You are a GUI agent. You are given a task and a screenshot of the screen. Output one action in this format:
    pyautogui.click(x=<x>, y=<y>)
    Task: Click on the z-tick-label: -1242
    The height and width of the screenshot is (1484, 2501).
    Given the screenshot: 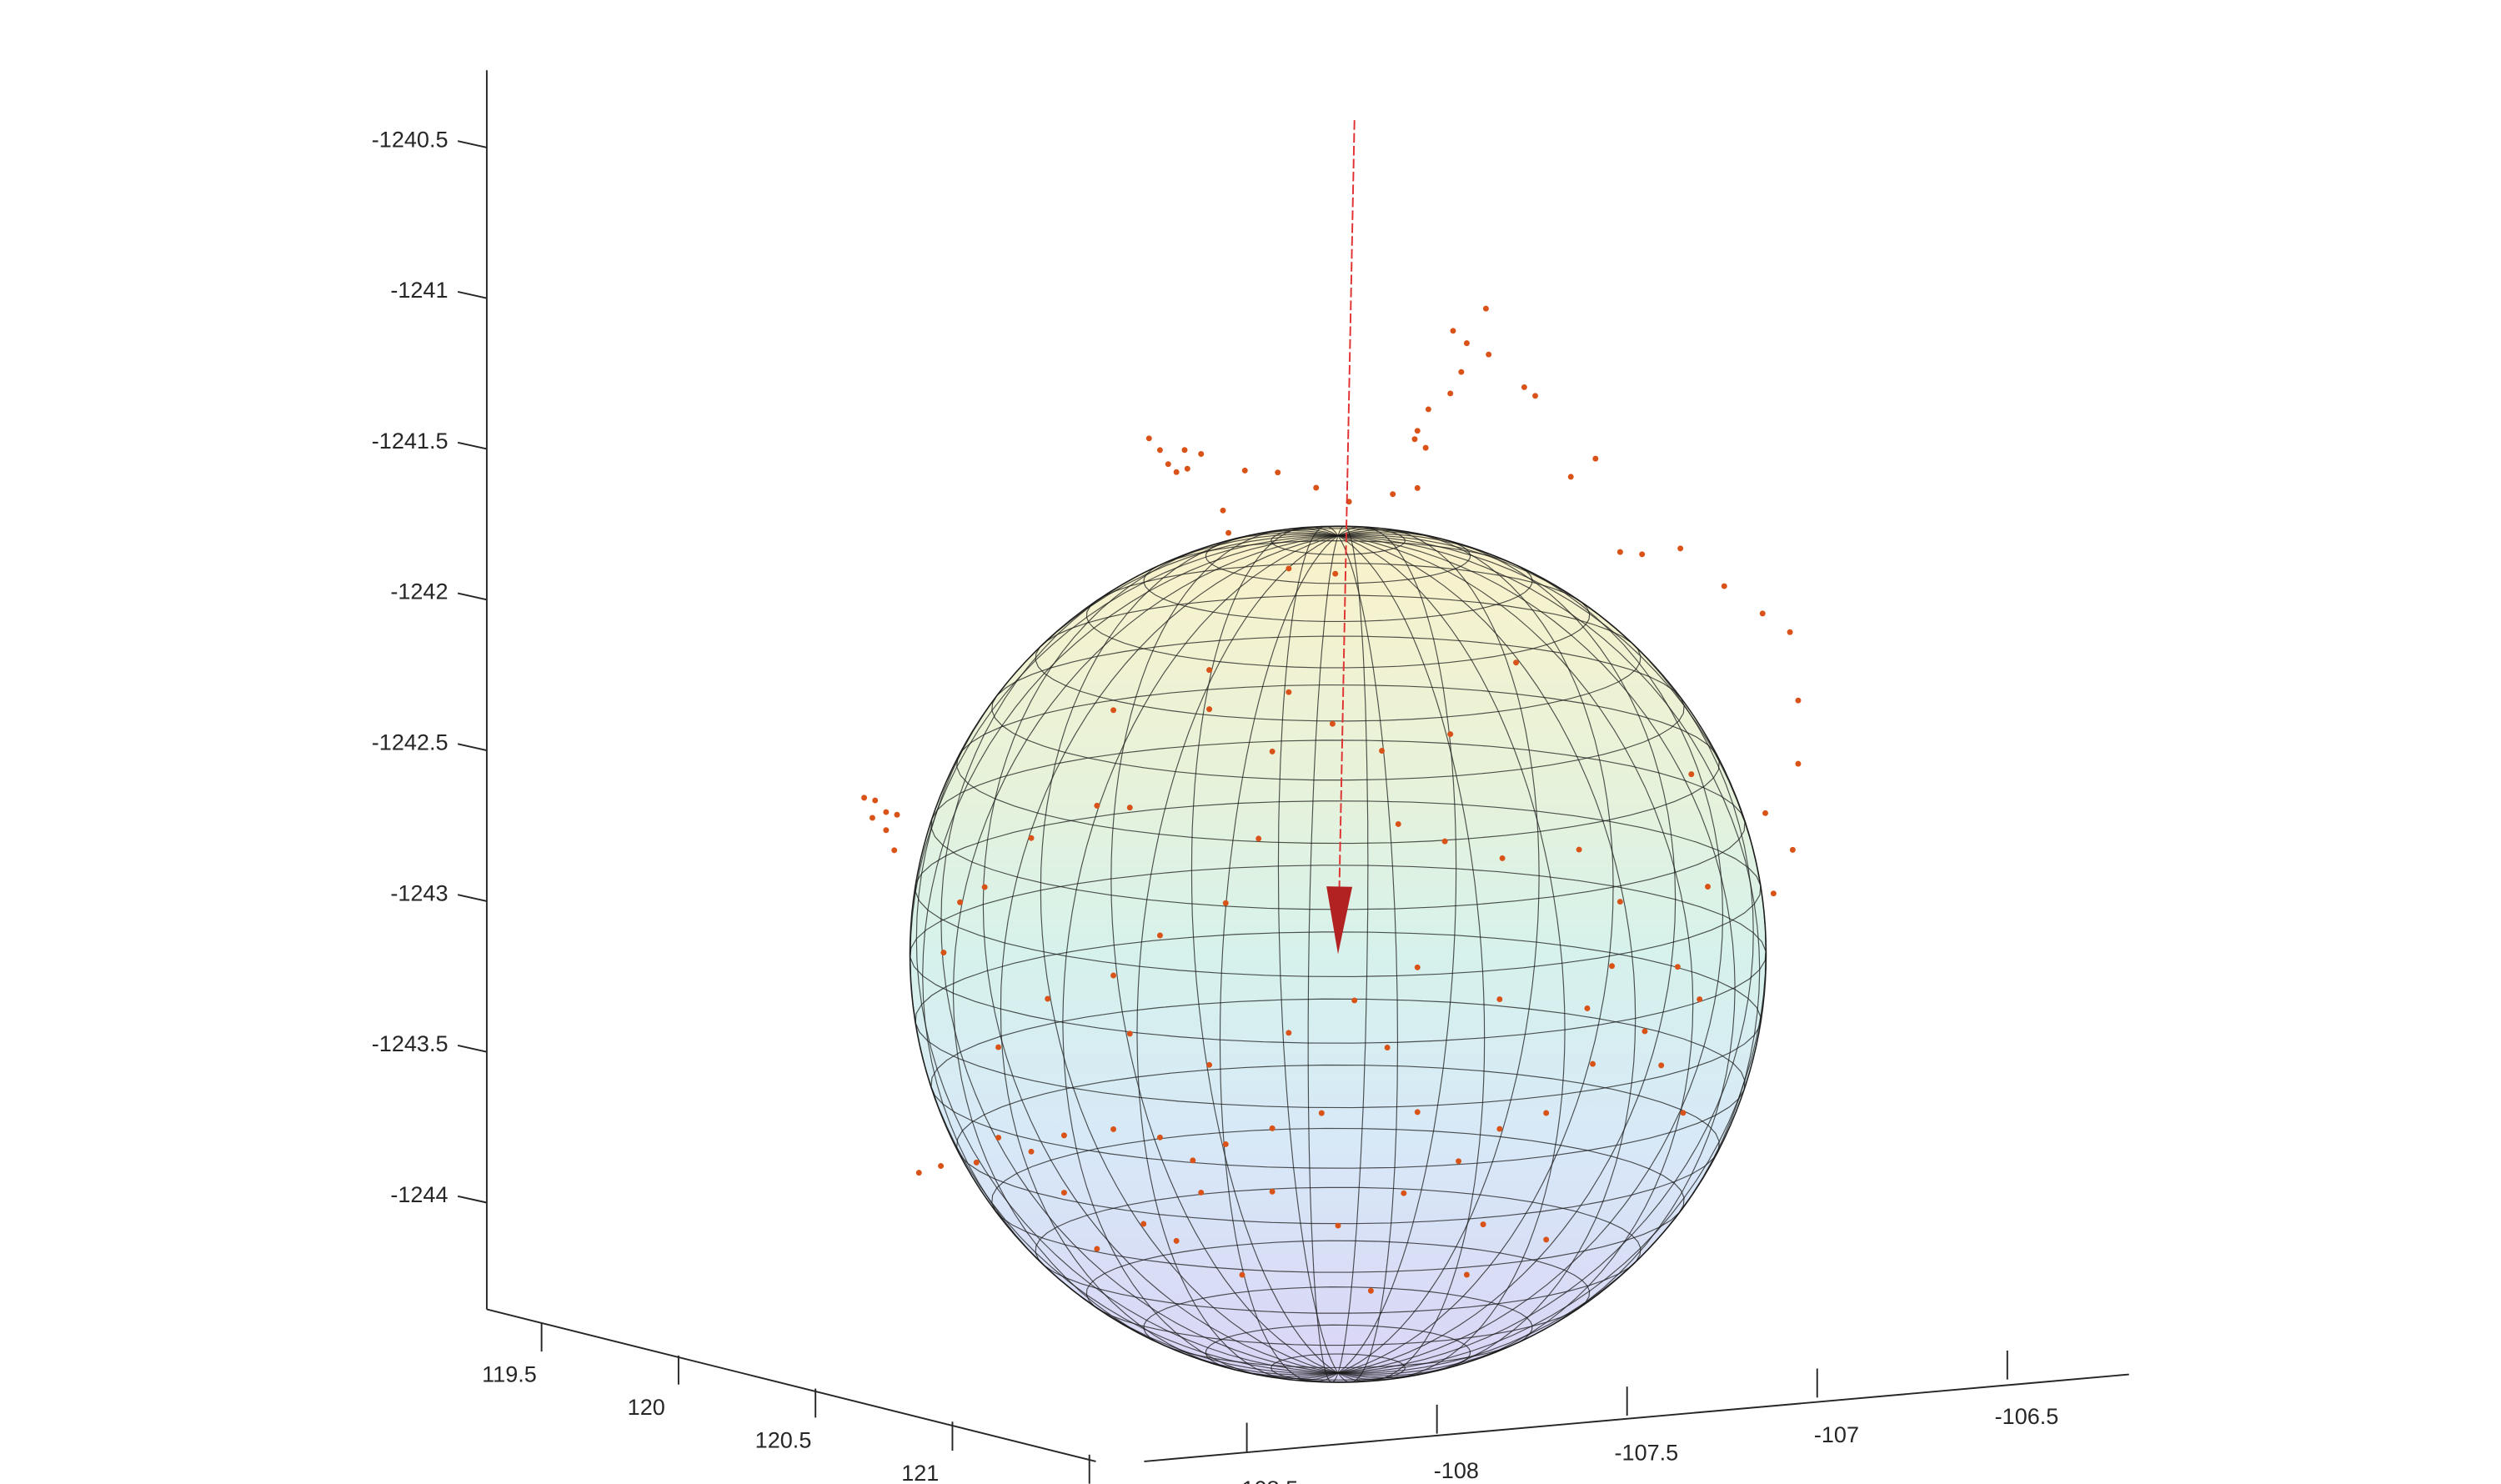 What is the action you would take?
    pyautogui.click(x=419, y=591)
    